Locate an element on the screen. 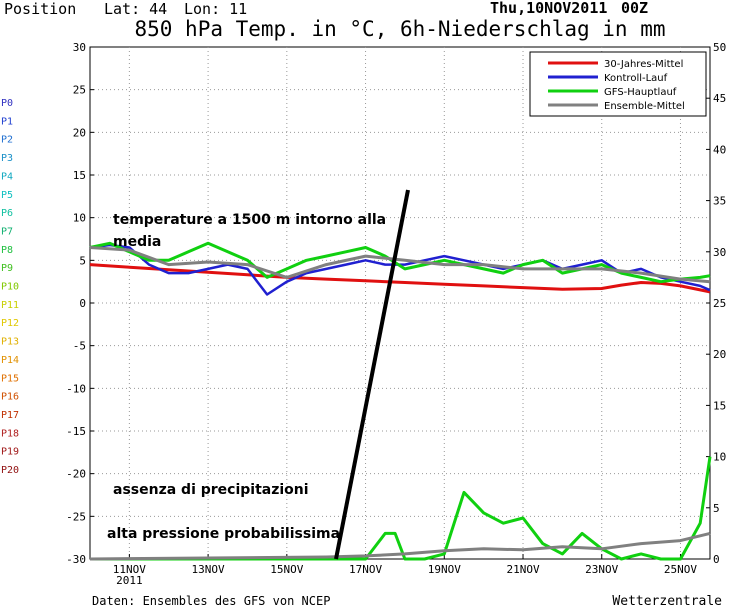  x-tick-label: 13NOV is located at coordinates (208, 569).